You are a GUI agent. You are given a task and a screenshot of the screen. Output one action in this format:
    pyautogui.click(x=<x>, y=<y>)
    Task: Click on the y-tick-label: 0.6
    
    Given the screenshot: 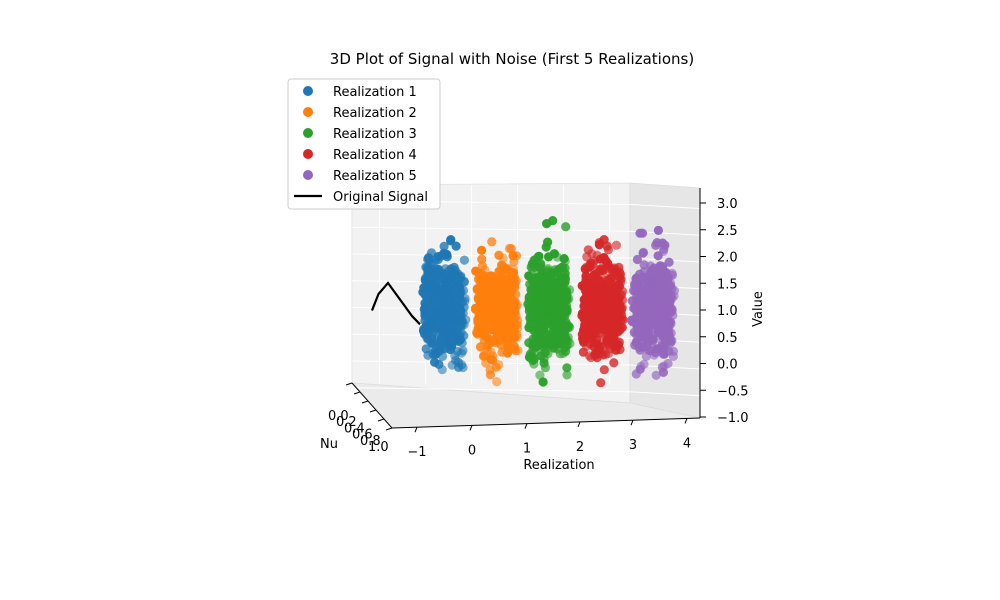 What is the action you would take?
    pyautogui.click(x=362, y=435)
    